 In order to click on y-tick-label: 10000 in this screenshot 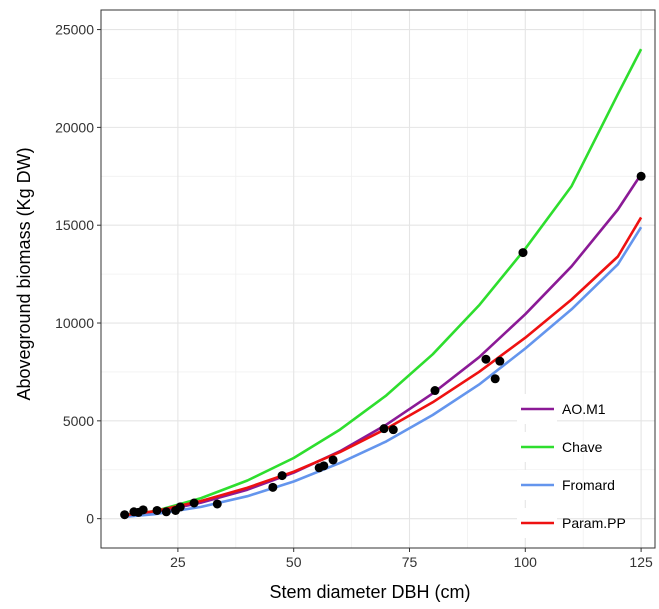, I will do `click(74, 323)`.